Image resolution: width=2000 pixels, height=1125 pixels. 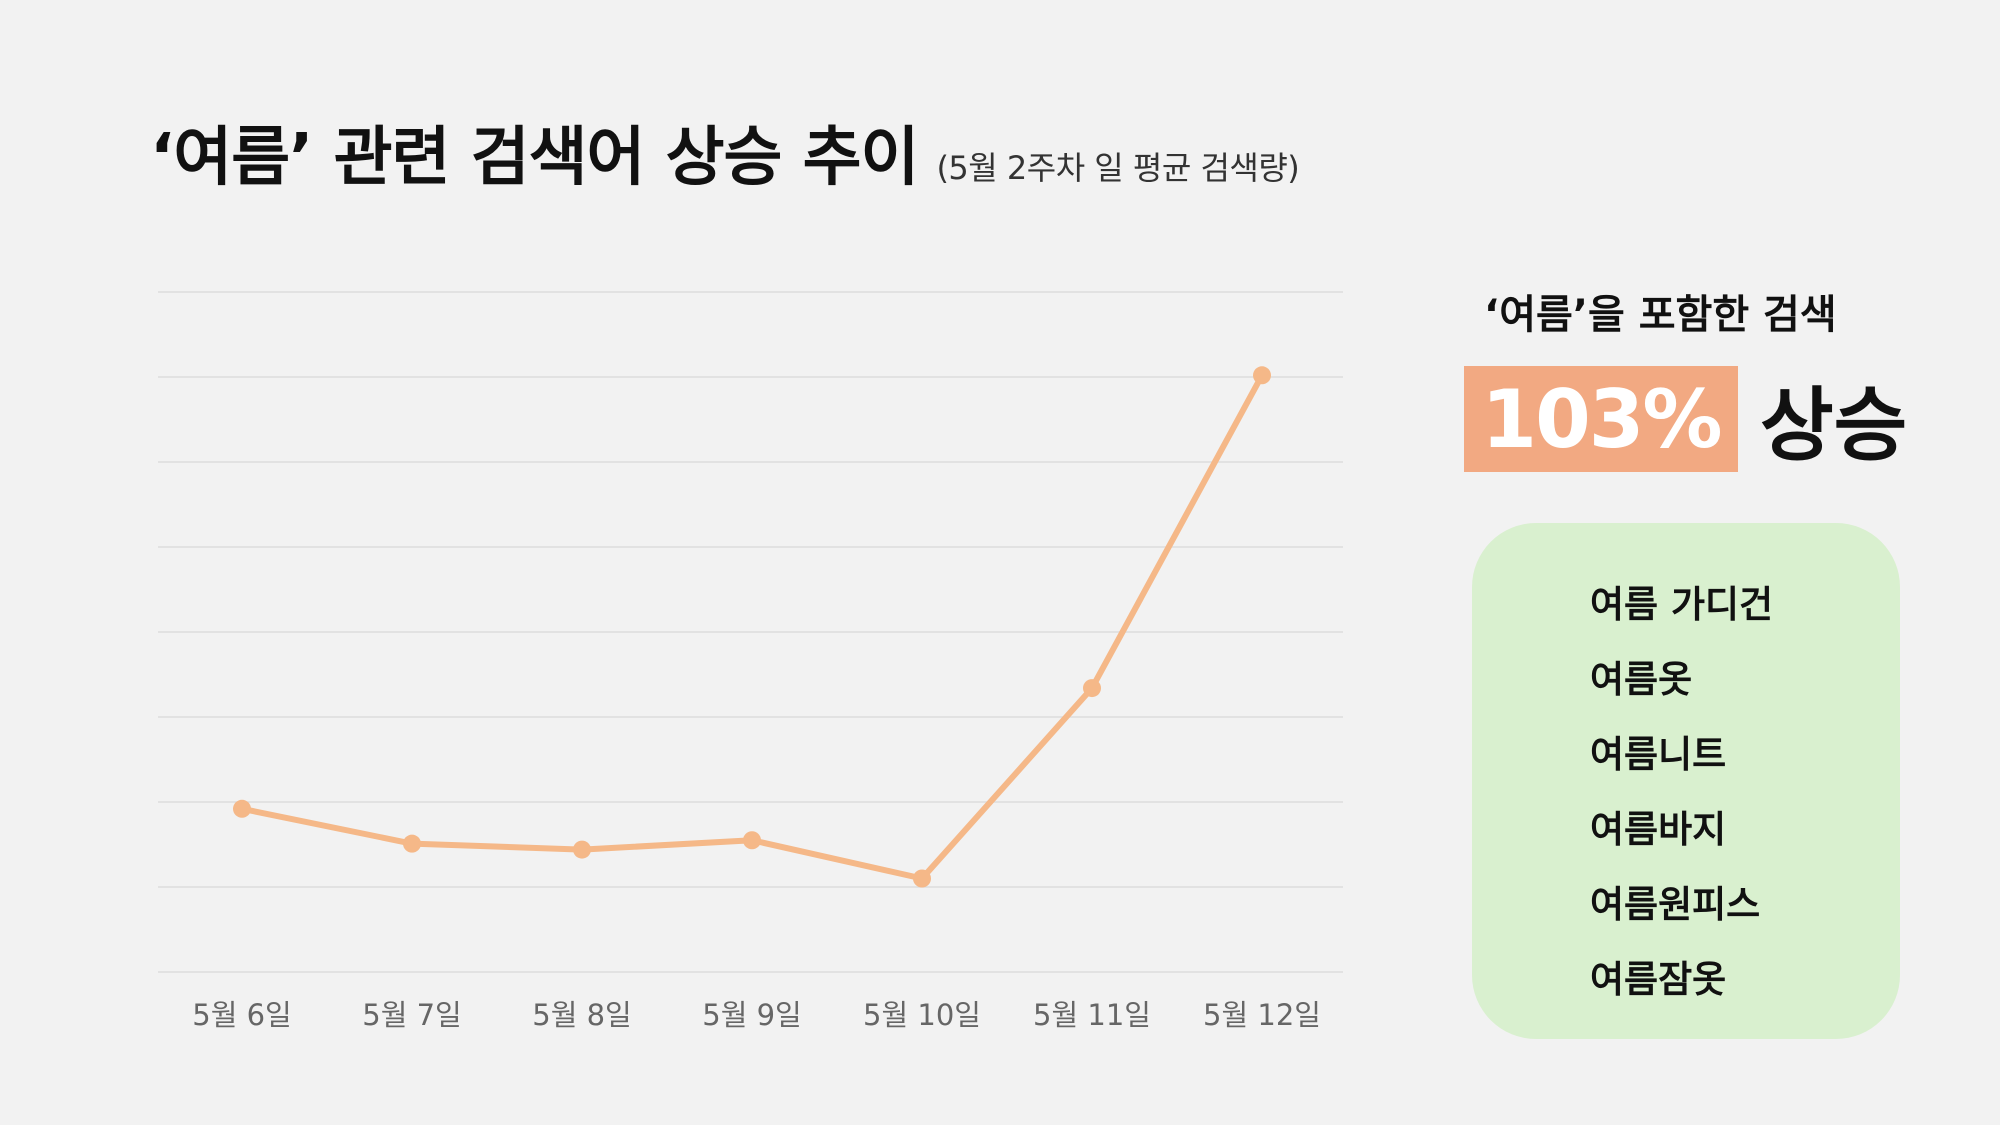 I want to click on x-tick-label: 5월 11일, so click(x=1092, y=1015).